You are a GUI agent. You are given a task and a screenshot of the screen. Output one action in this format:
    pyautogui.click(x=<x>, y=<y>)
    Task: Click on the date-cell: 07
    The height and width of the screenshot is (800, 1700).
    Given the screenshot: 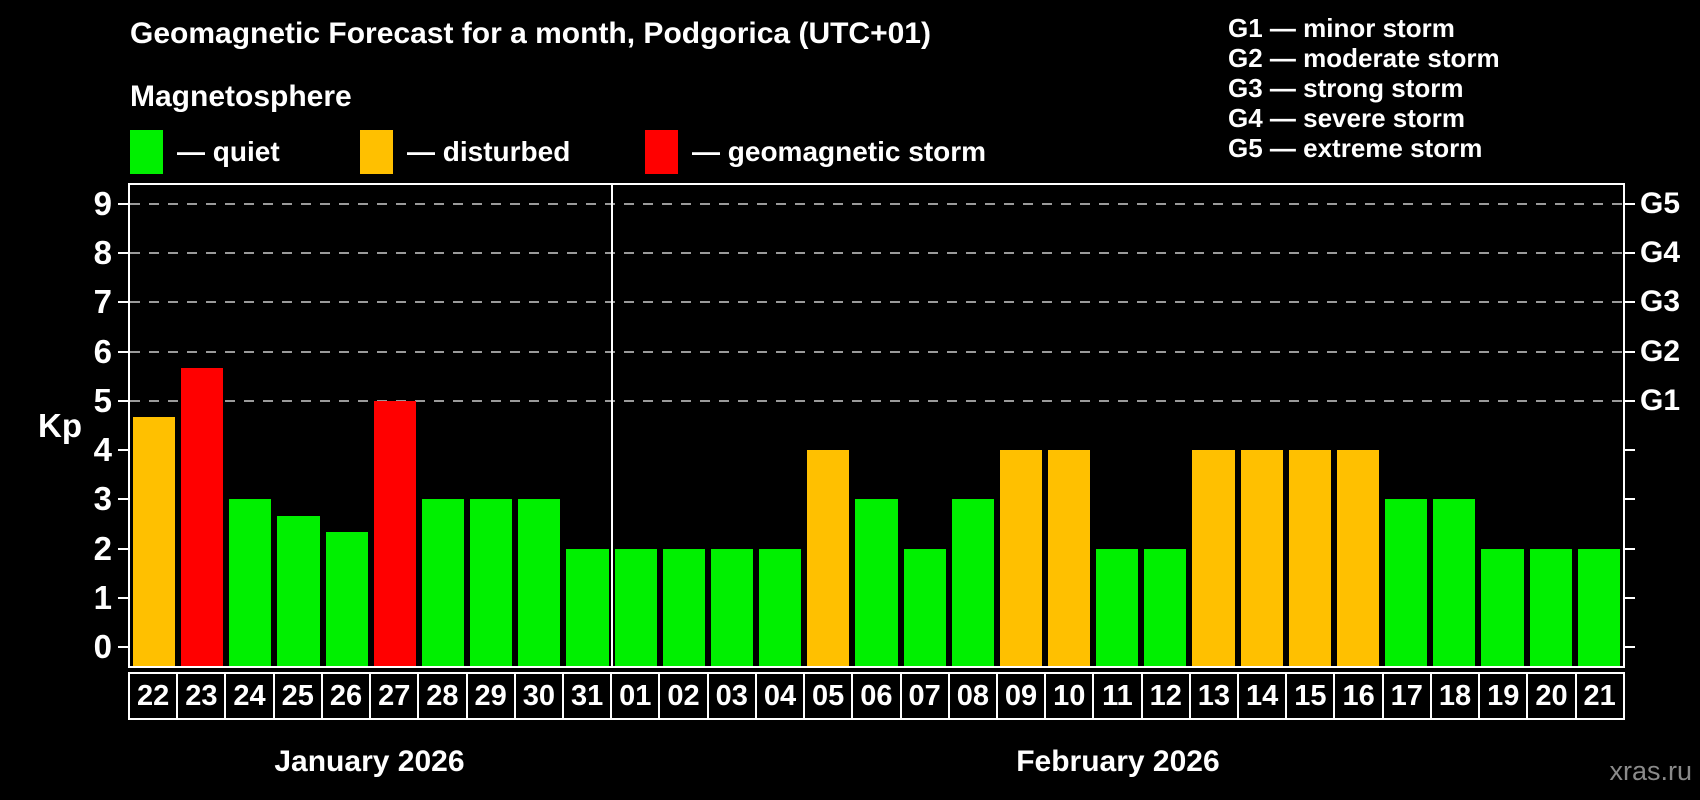 What is the action you would take?
    pyautogui.click(x=924, y=696)
    